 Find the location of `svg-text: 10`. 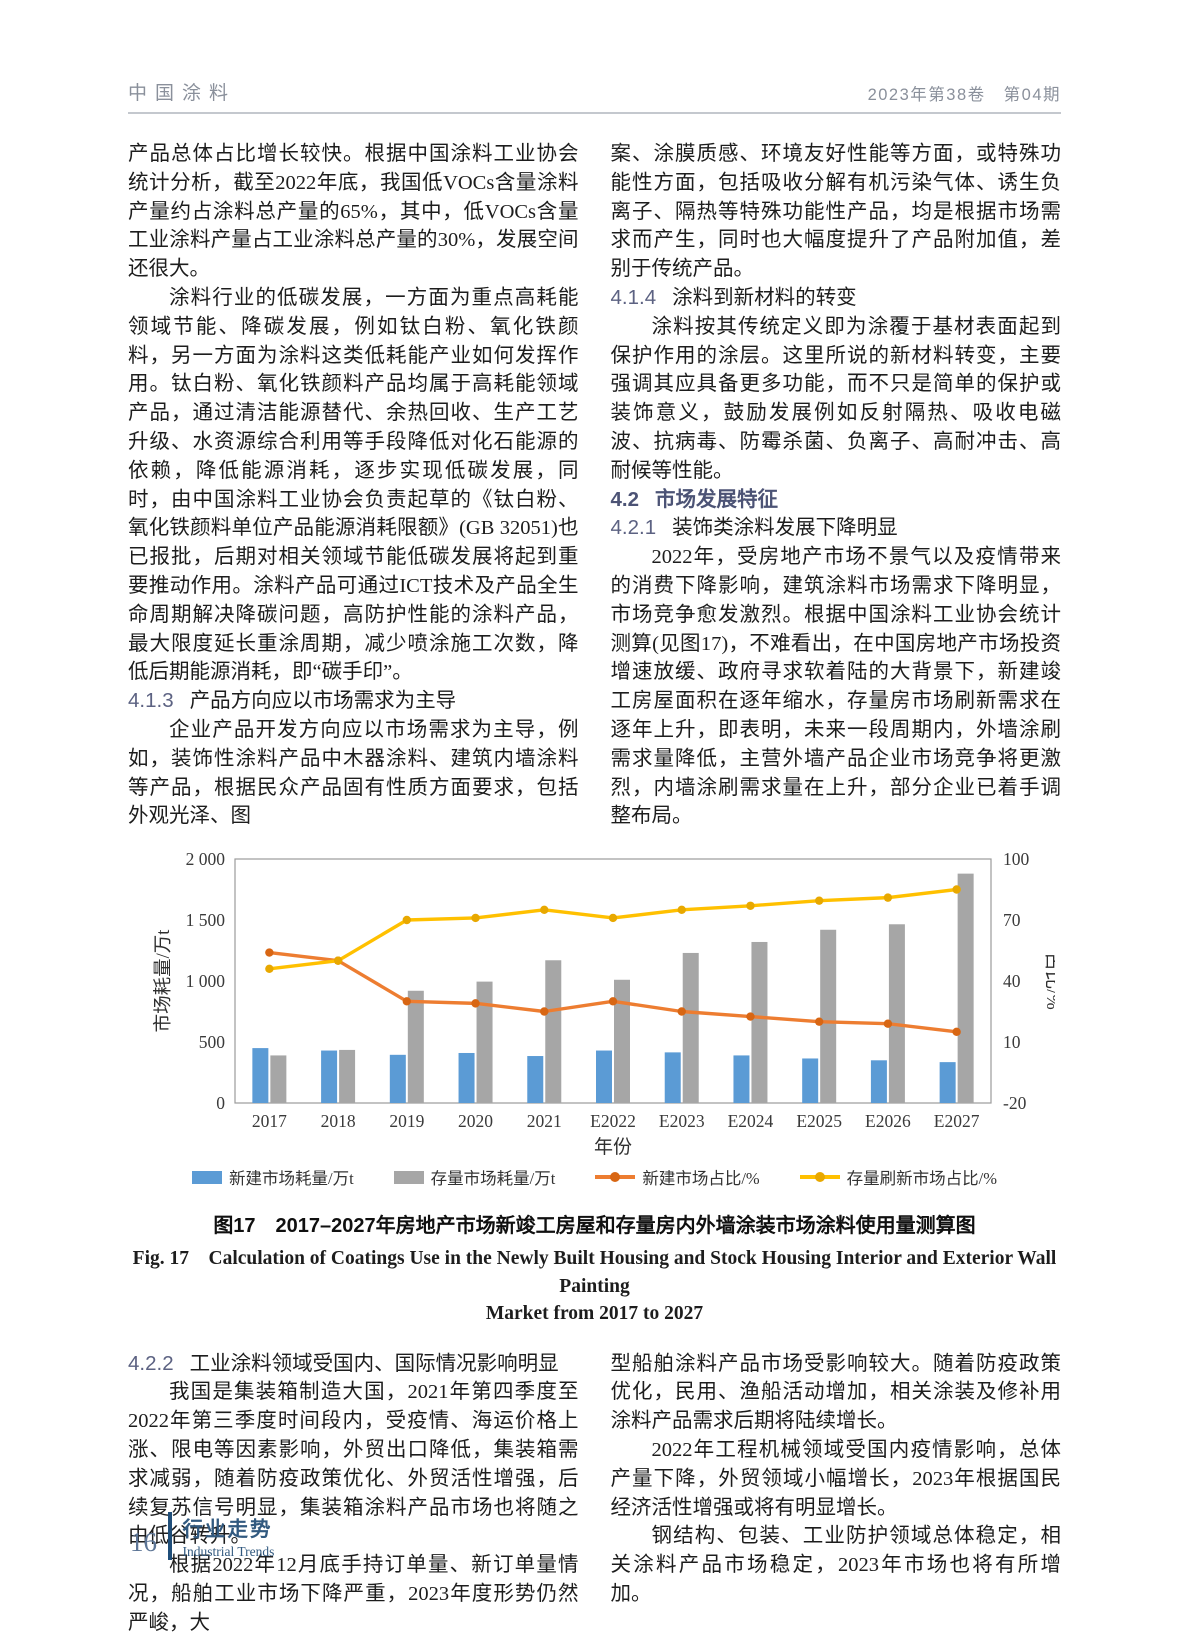

svg-text: 10 is located at coordinates (1012, 1042).